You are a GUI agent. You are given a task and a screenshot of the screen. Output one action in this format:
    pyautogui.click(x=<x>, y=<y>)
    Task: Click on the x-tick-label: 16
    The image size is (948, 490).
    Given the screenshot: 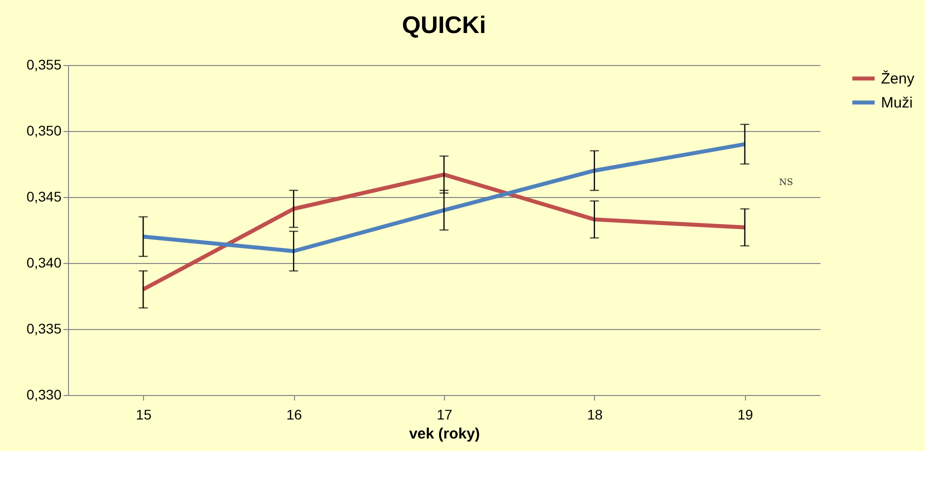 What is the action you would take?
    pyautogui.click(x=294, y=414)
    